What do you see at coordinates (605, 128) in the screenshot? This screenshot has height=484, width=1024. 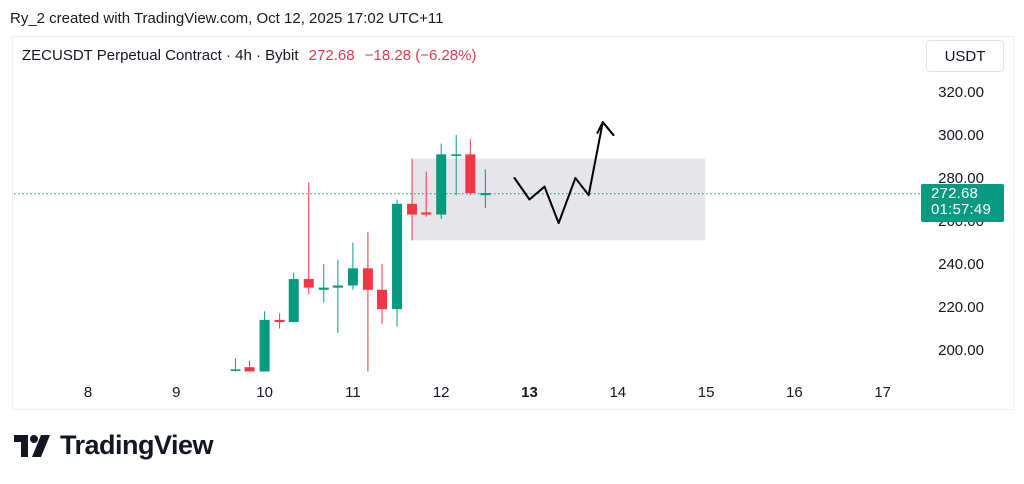 I see `projection-arrowhead` at bounding box center [605, 128].